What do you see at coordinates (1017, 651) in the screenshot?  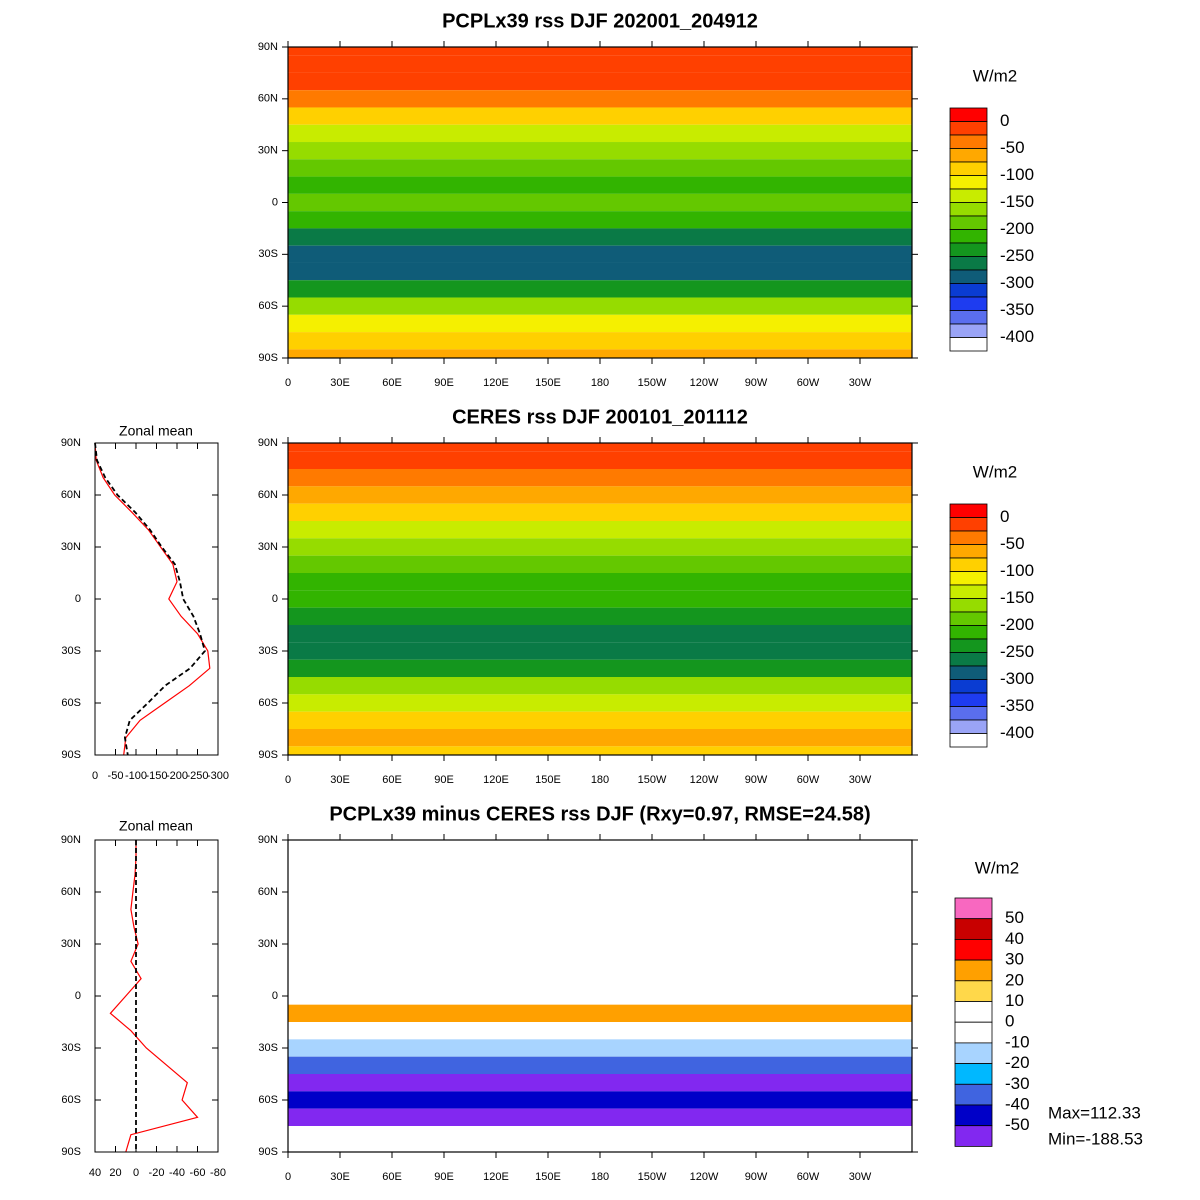 I see `colorbar-label: -250` at bounding box center [1017, 651].